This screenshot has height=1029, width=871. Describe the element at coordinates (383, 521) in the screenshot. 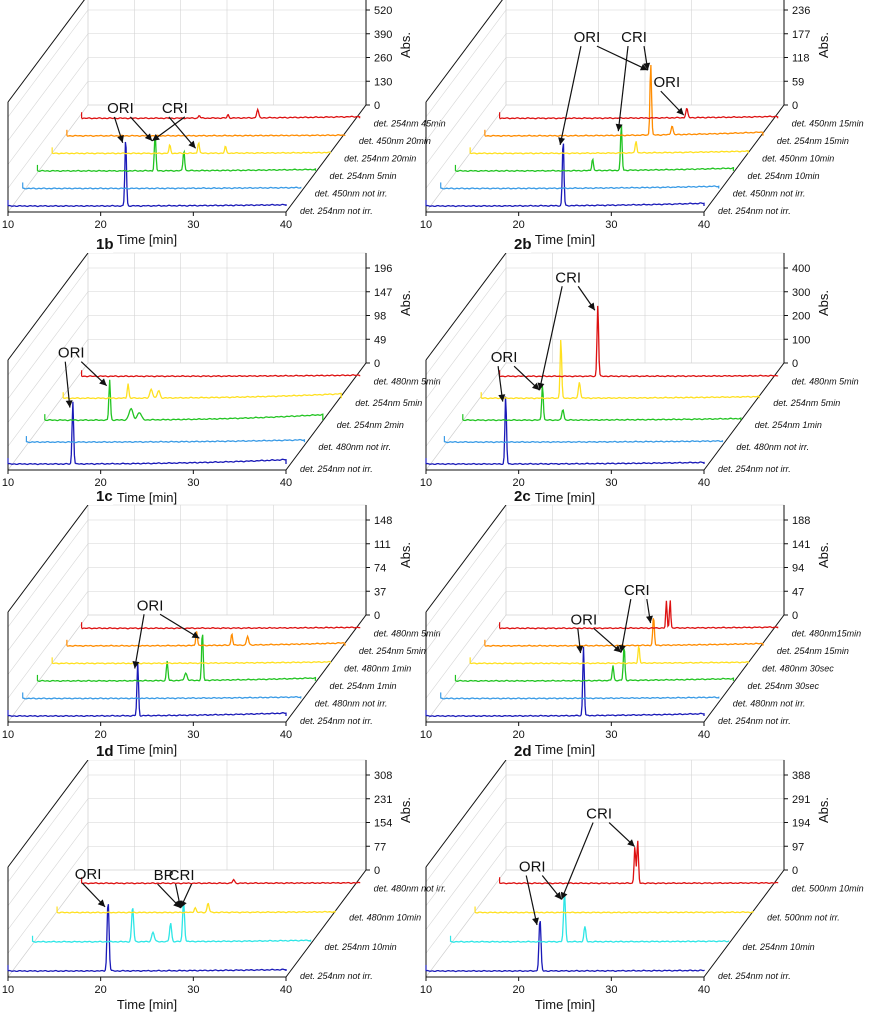

I see `y-tick-label: 148` at that location.